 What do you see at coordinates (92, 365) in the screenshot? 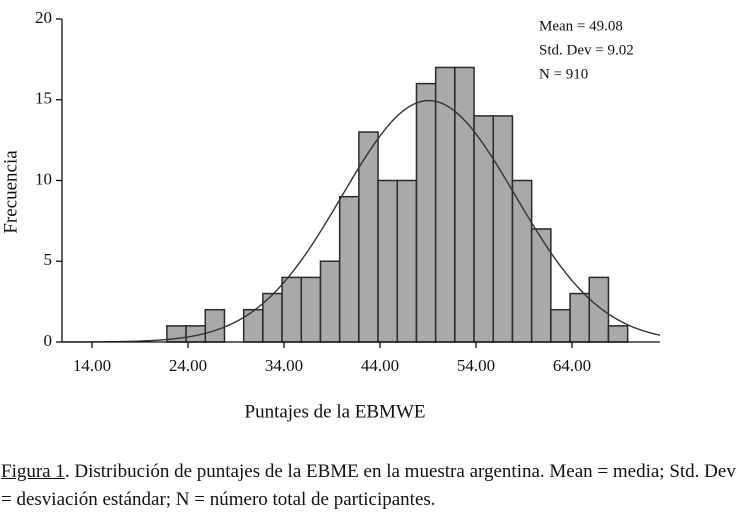
I see `x-tick-label: 14.00` at bounding box center [92, 365].